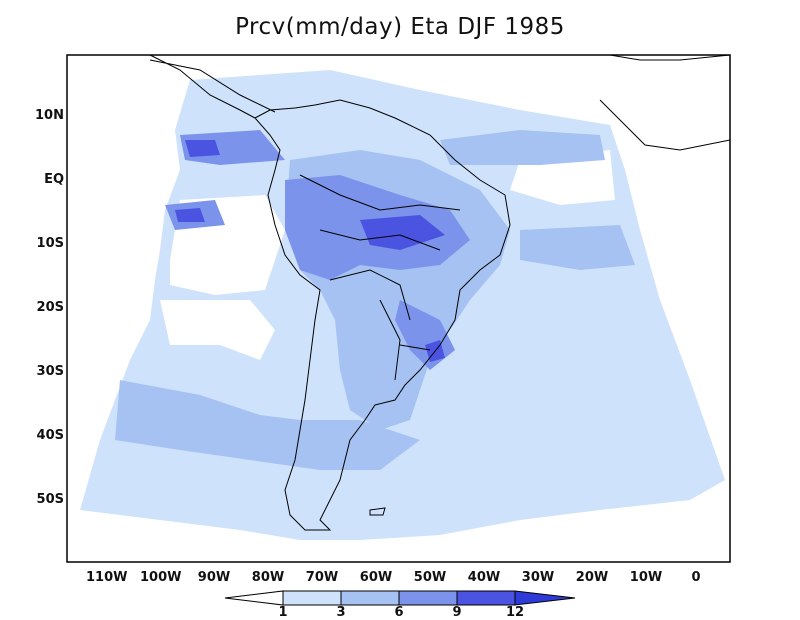  Describe the element at coordinates (50, 499) in the screenshot. I see `lat-tick-50s: 50S` at that location.